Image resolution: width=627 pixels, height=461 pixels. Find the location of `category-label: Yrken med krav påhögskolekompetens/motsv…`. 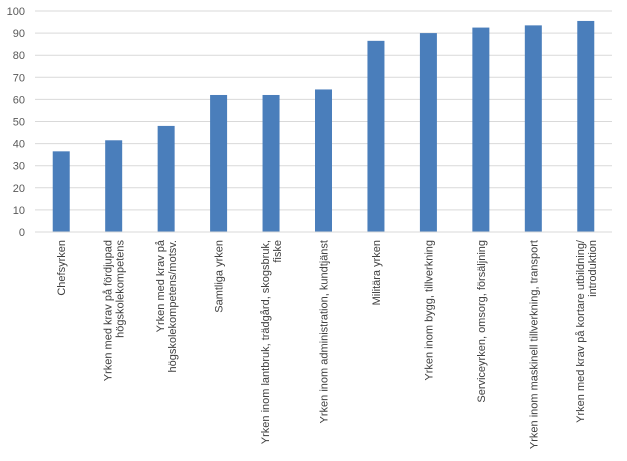

category-label: Yrken med krav påhögskolekompetens/motsv… is located at coordinates (167, 305).